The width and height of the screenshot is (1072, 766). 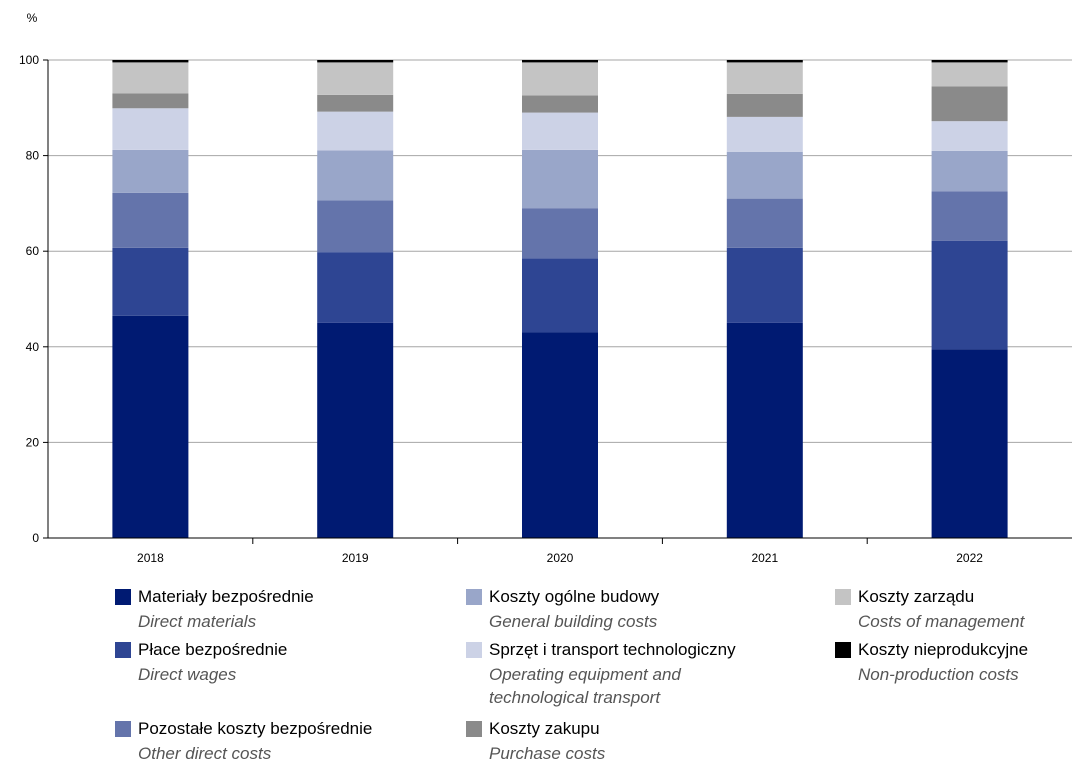 I want to click on y-tick-label: 80, so click(x=33, y=156).